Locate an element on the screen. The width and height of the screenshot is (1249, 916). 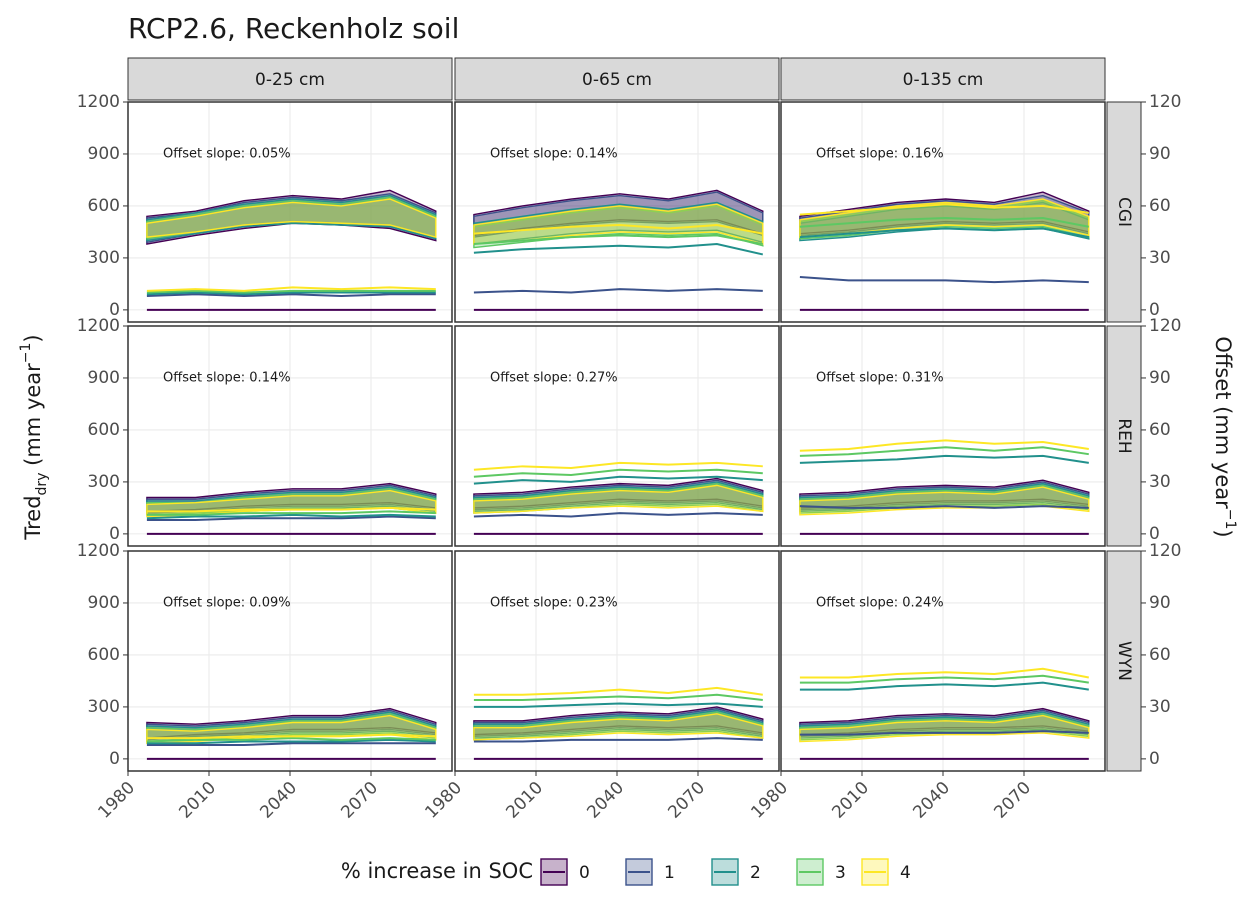
chart-title: RCP2.6, Reckenholz soil is located at coordinates (293, 28).